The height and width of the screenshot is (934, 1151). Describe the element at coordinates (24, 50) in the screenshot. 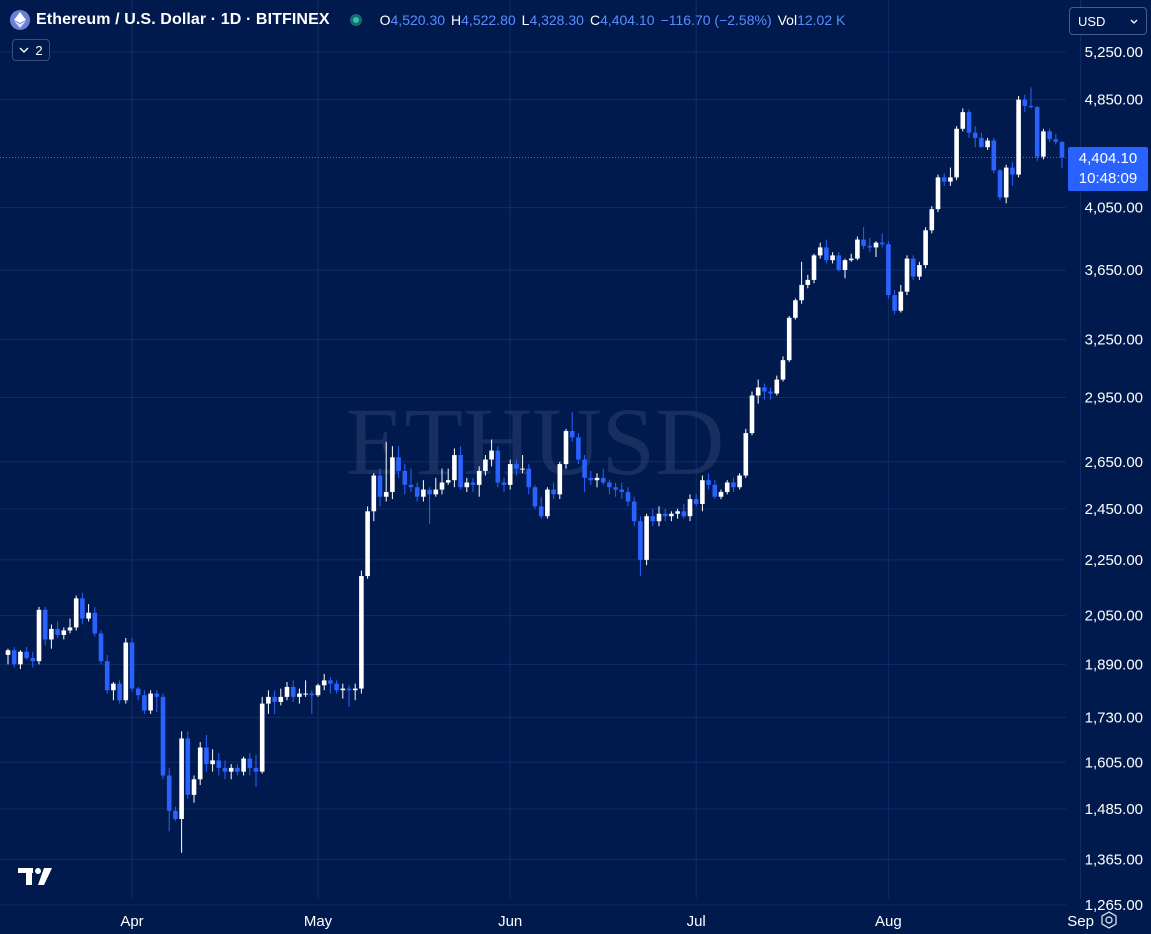

I see `chevron-down-icon` at that location.